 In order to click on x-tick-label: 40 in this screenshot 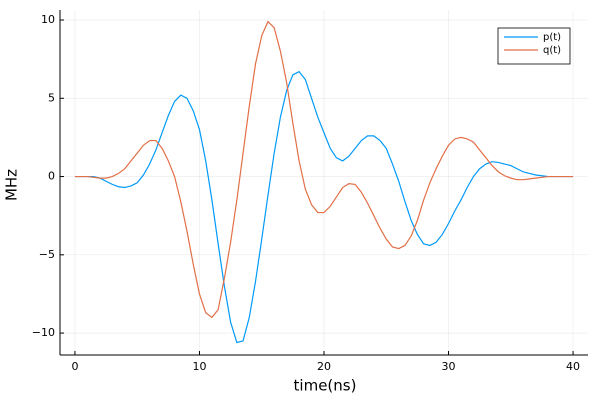, I will do `click(573, 366)`.